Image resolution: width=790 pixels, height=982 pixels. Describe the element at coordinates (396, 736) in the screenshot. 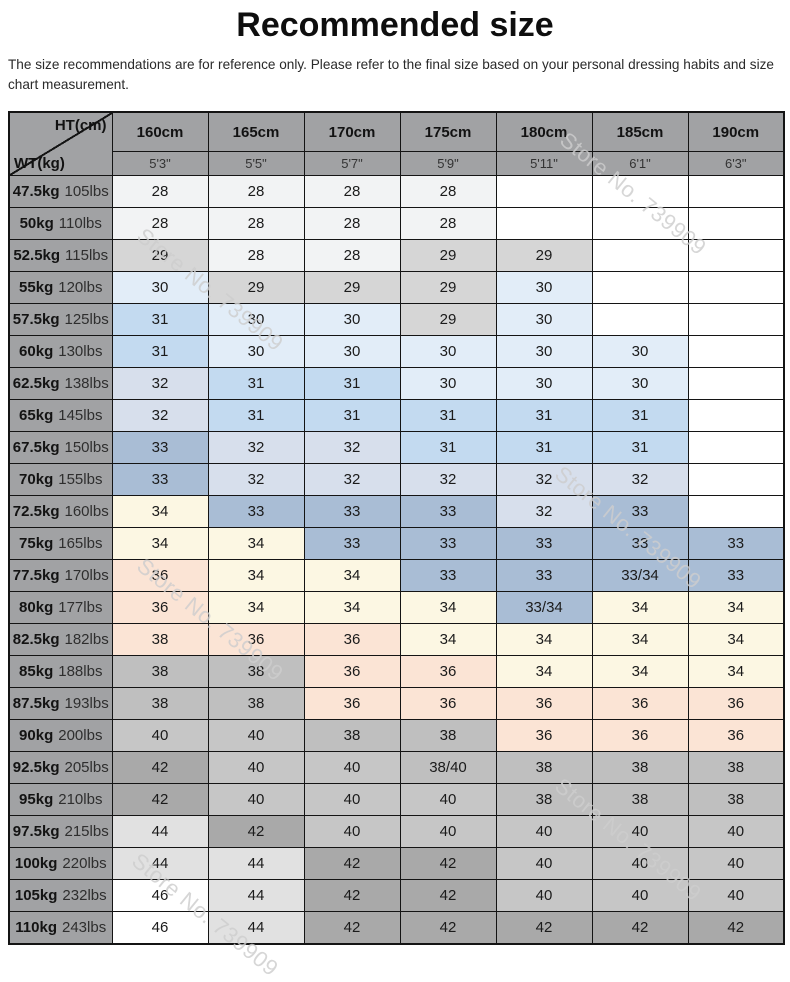

I see `weight-row: 90kg 200lbs 40 40 38 38 36 36 36` at that location.